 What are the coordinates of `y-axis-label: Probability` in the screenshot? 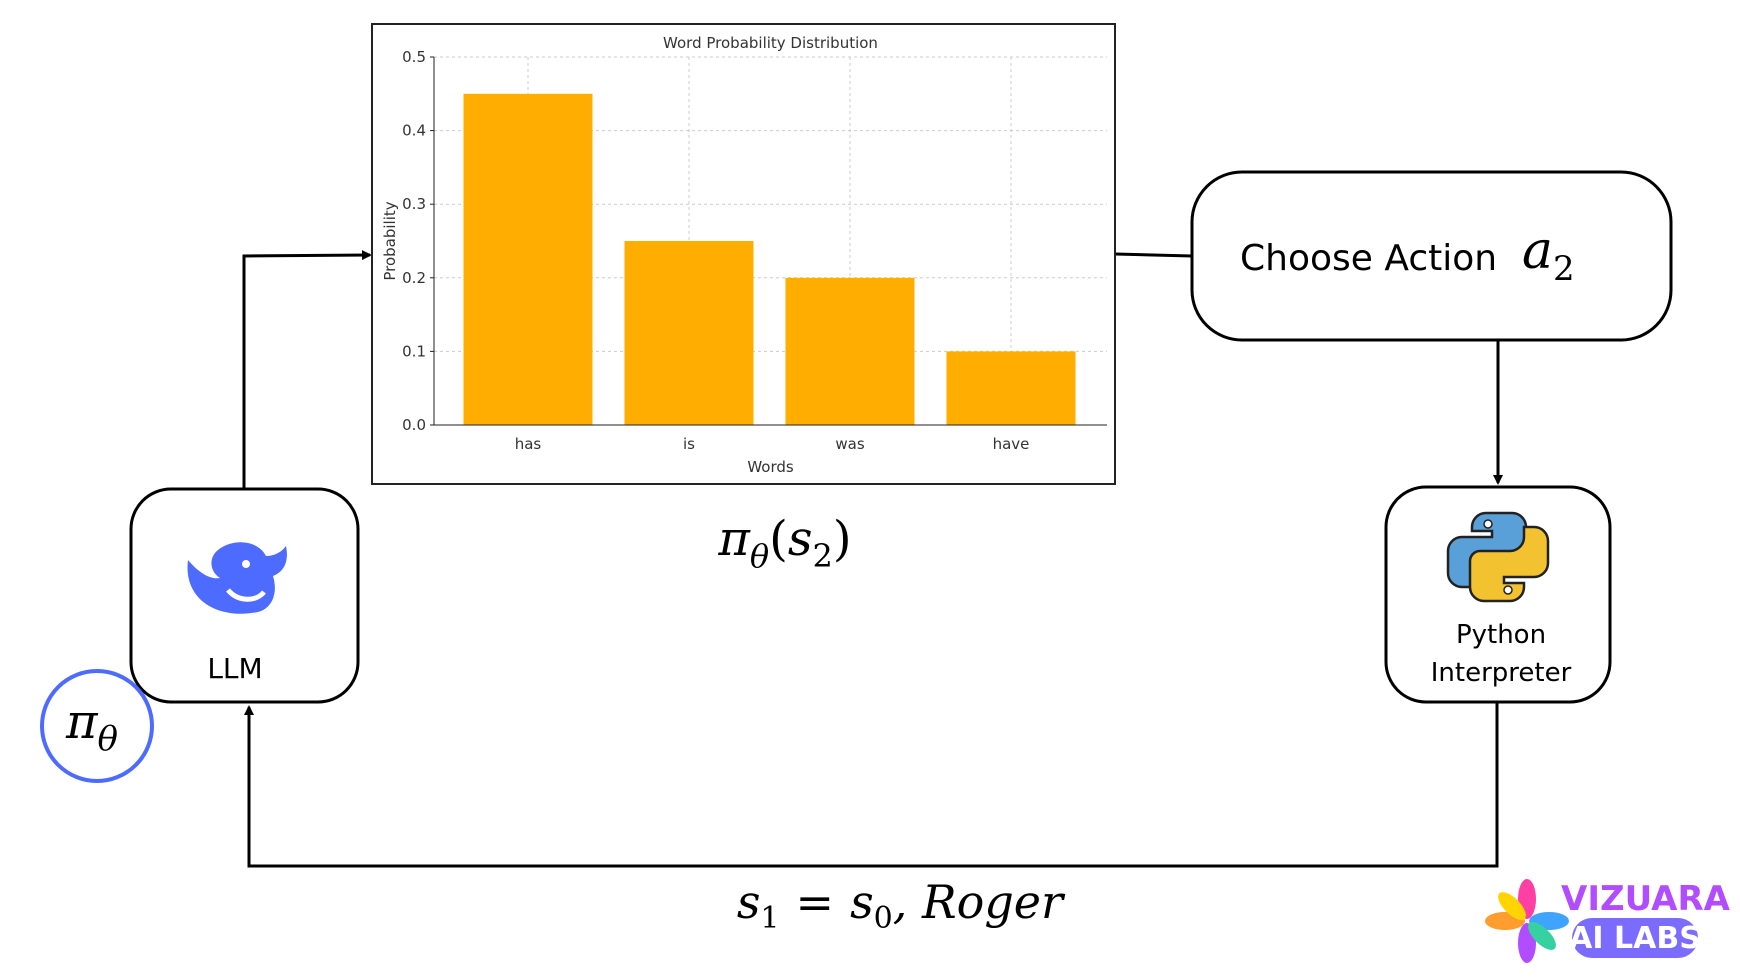 It's located at (390, 240).